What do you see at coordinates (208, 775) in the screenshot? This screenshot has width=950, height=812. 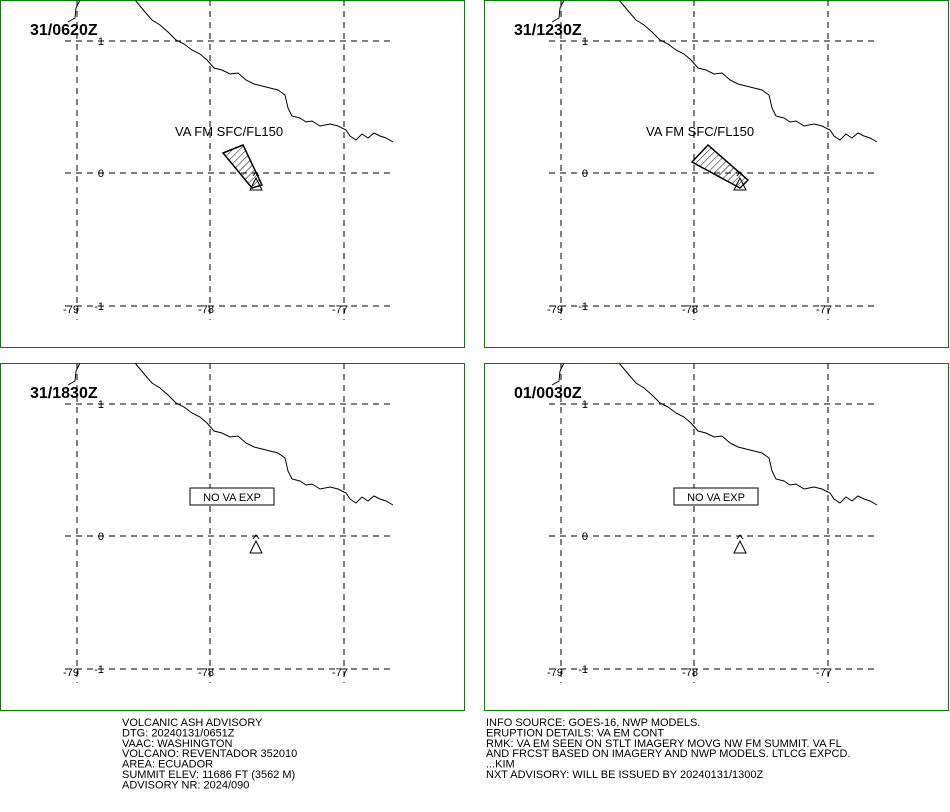 I see `advisory-line: SUMMIT ELEV: 11686 FT (3562 M)` at bounding box center [208, 775].